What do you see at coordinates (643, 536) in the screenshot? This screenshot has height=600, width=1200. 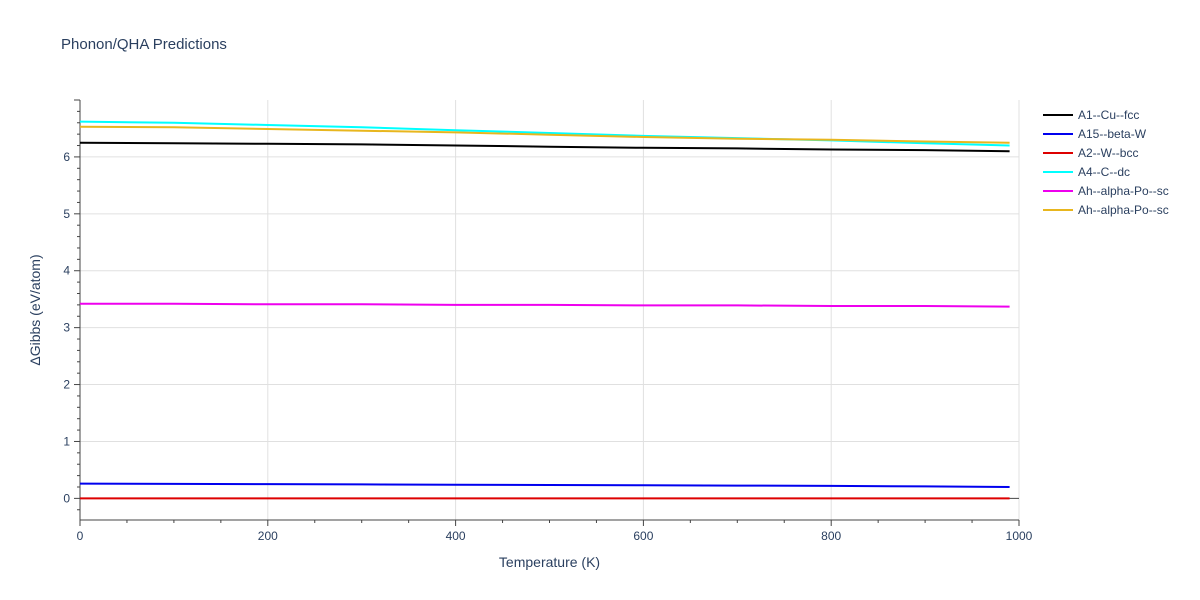 I see `x-tick-label: 600` at bounding box center [643, 536].